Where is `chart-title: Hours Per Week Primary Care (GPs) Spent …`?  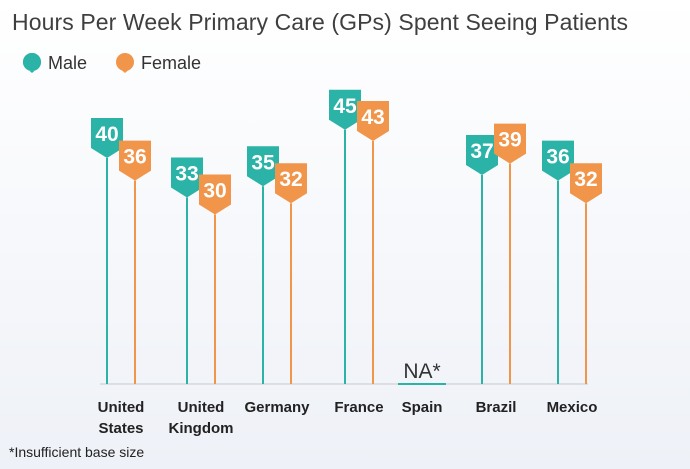 chart-title: Hours Per Week Primary Care (GPs) Spent … is located at coordinates (320, 22).